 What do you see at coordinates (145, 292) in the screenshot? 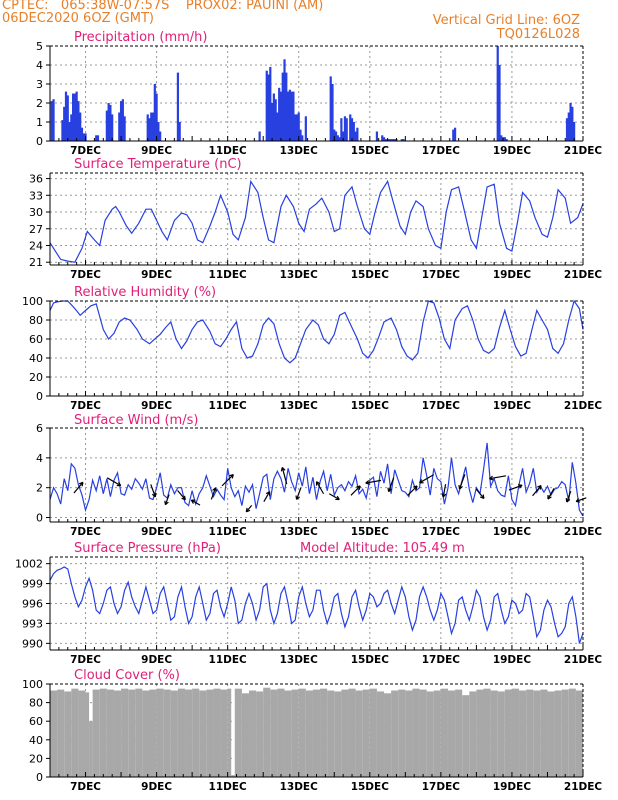
I see `rh-title: Relative Humidity (%)` at bounding box center [145, 292].